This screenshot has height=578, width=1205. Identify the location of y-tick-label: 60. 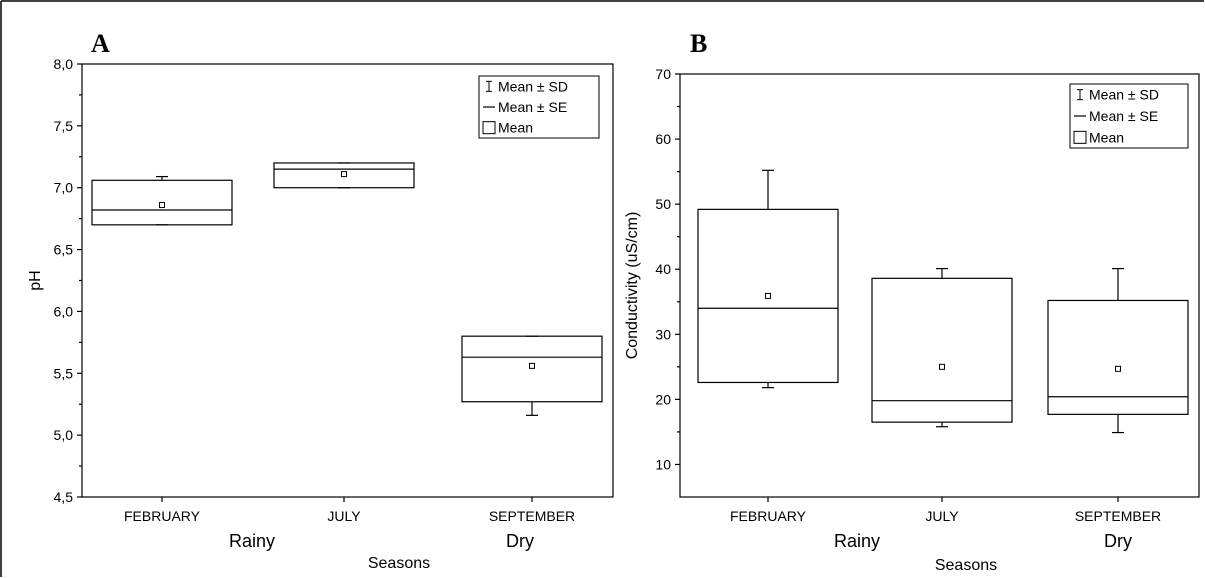
(663, 139).